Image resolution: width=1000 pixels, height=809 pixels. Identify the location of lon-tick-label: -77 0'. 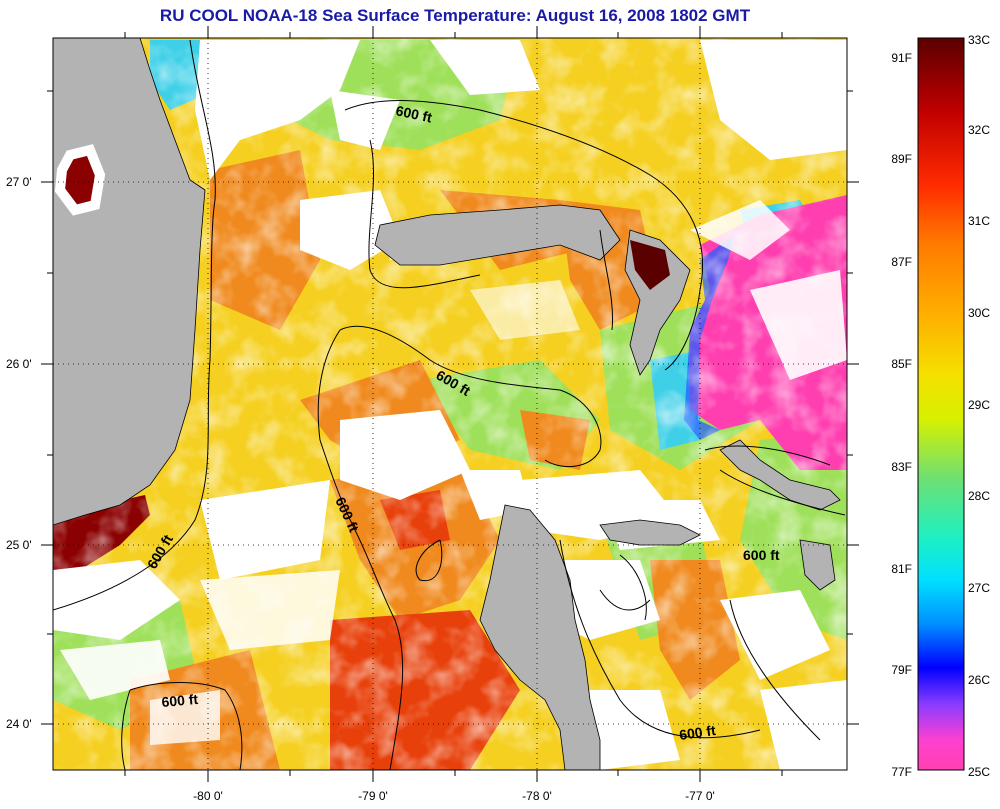
(700, 796).